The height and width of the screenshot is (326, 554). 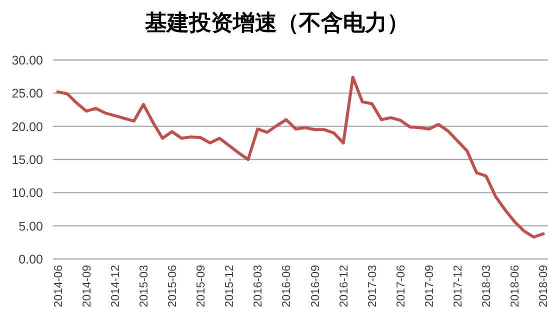 I want to click on y-tick-label: 25.00, so click(x=28, y=93).